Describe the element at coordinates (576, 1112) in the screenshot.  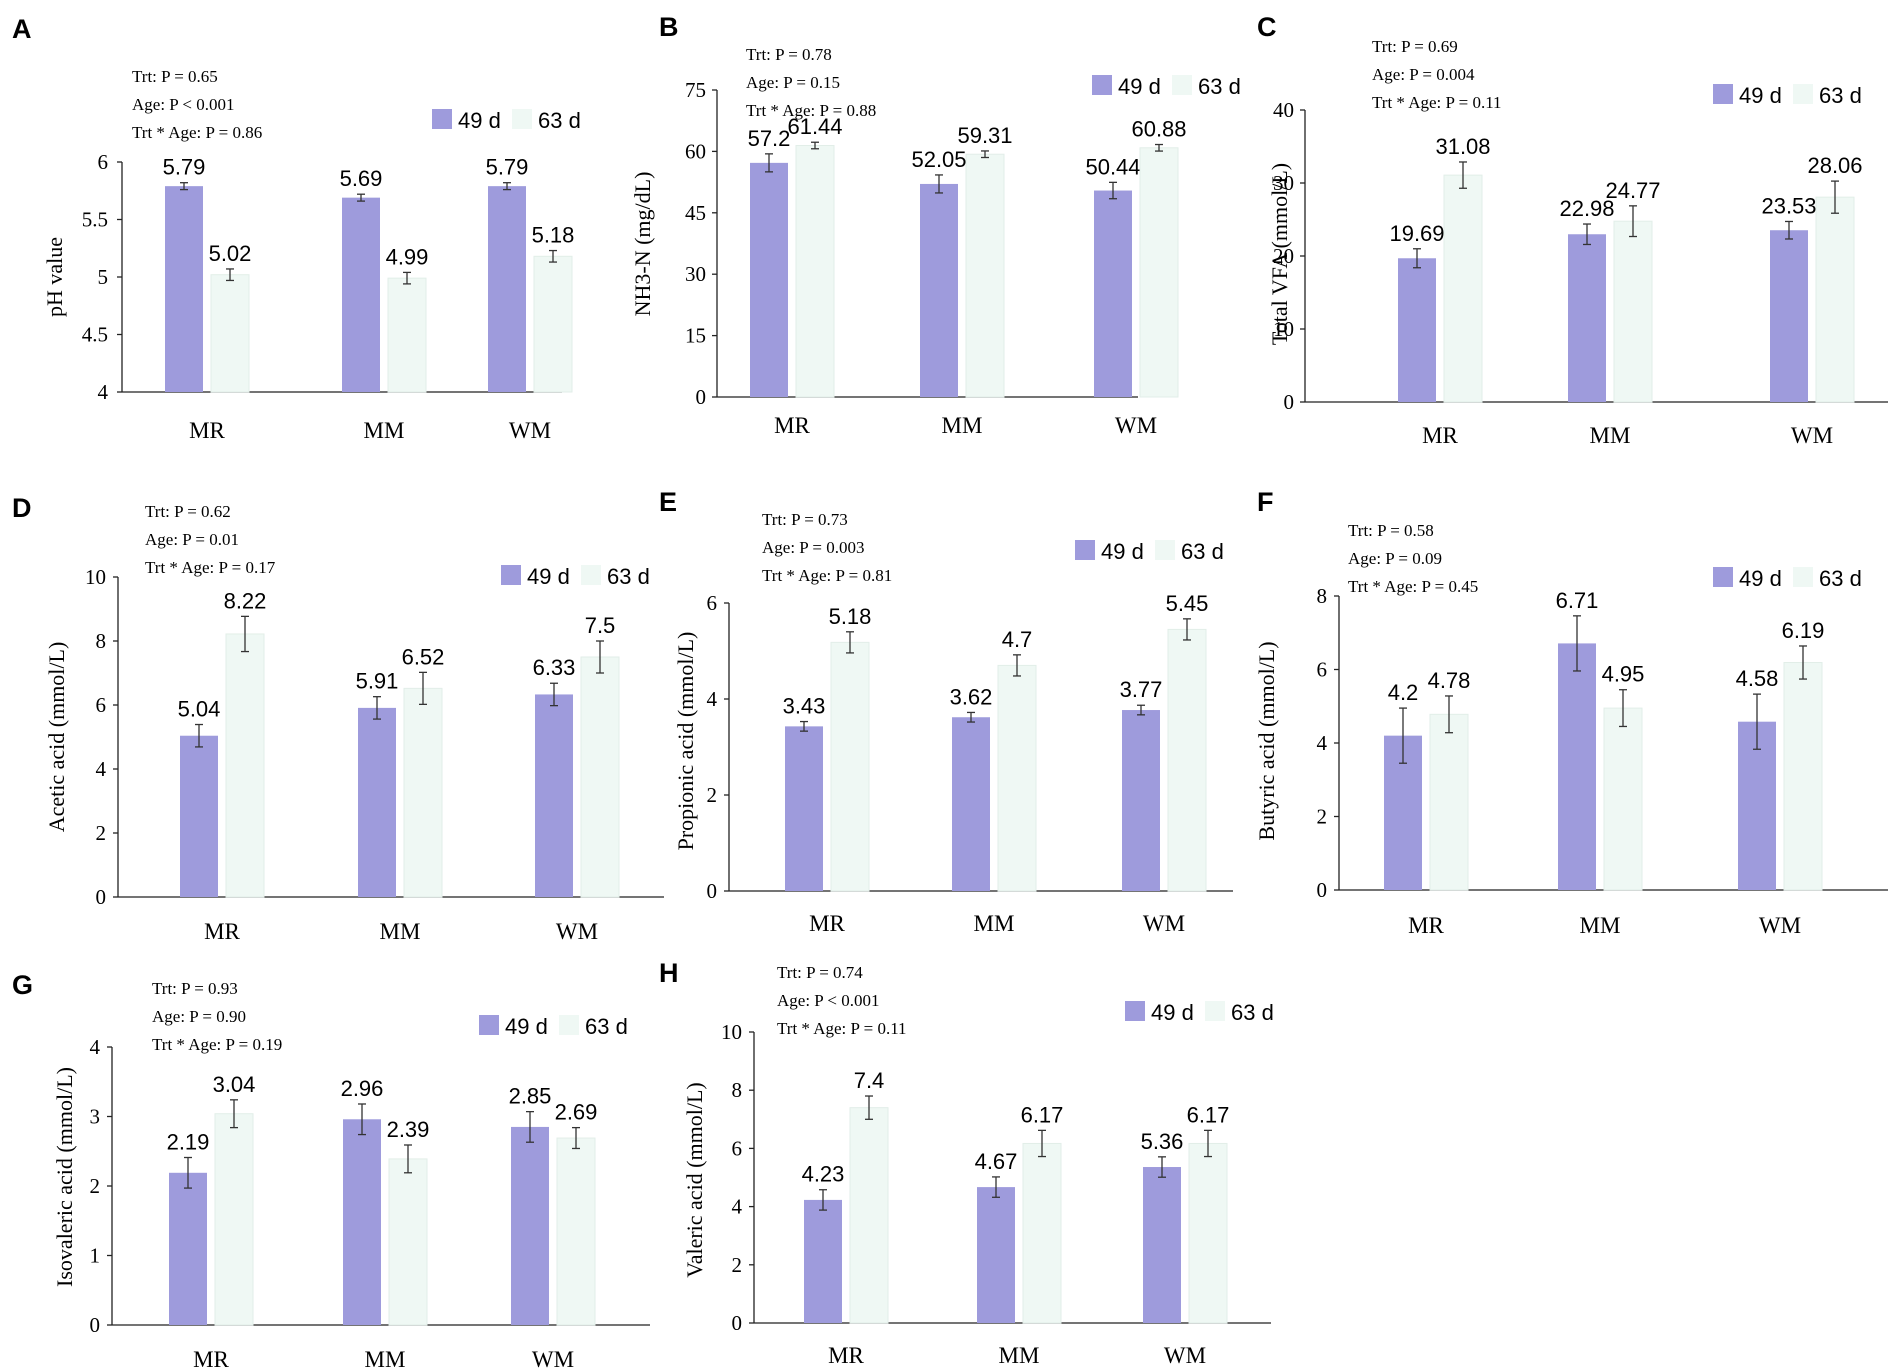
I see `data-label: 2.69` at that location.